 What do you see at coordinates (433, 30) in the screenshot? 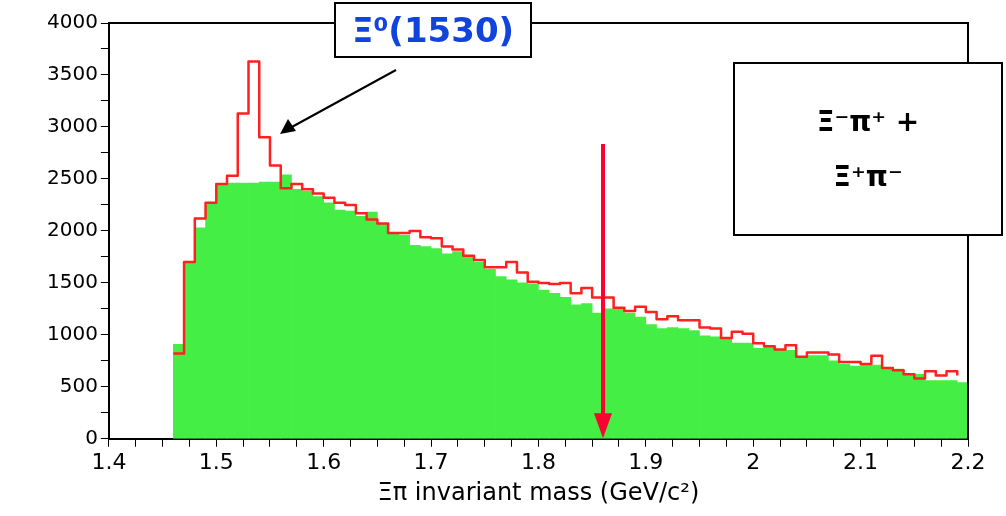
I see `label-box: Ξ⁰(1530)` at bounding box center [433, 30].